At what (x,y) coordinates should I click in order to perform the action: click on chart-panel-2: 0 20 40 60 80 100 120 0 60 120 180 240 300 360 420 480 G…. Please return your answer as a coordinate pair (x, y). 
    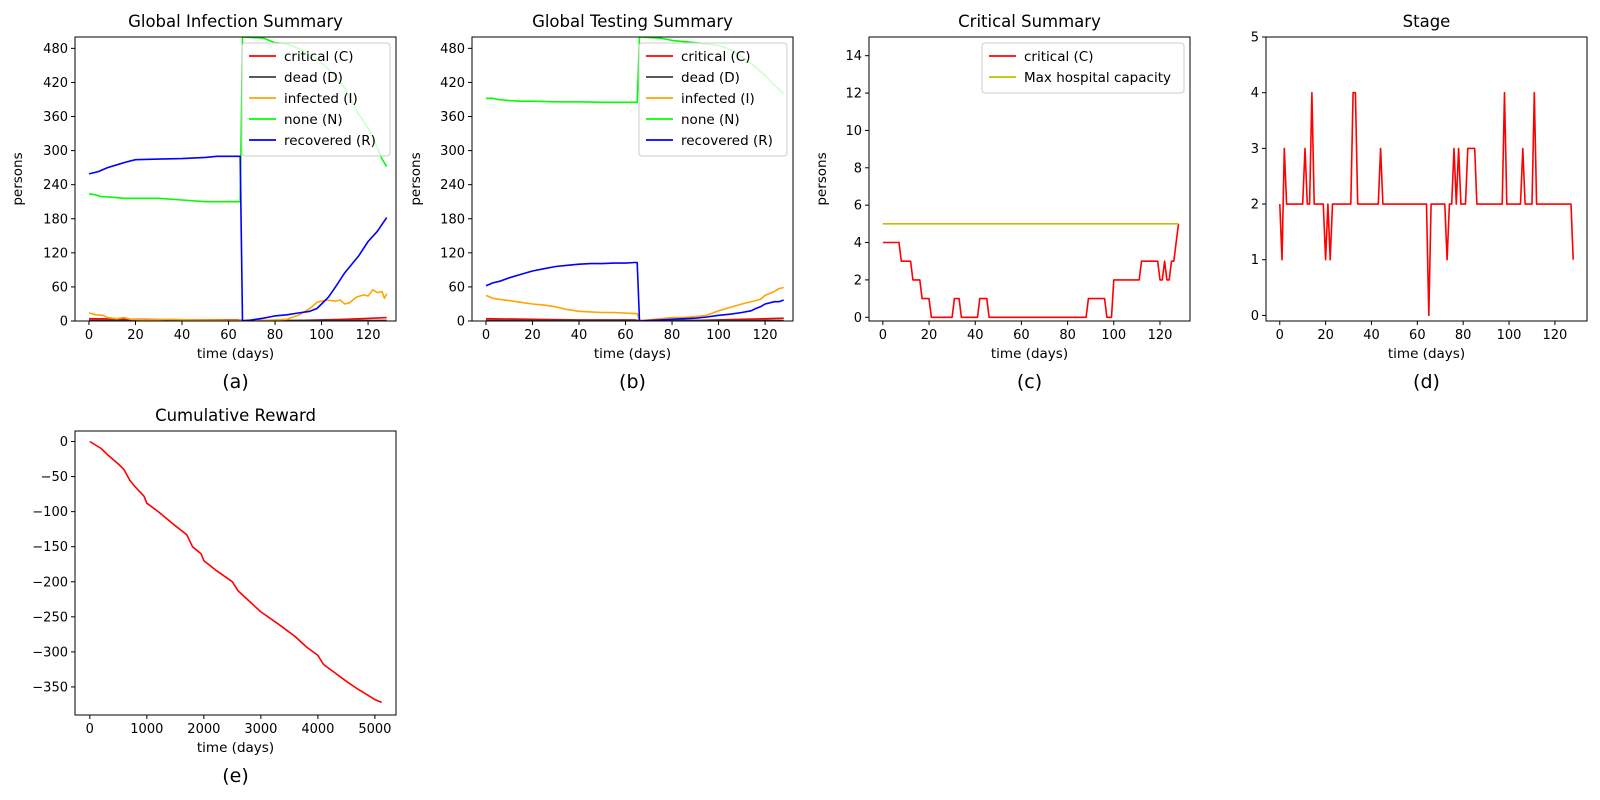
    Looking at the image, I should click on (601, 202).